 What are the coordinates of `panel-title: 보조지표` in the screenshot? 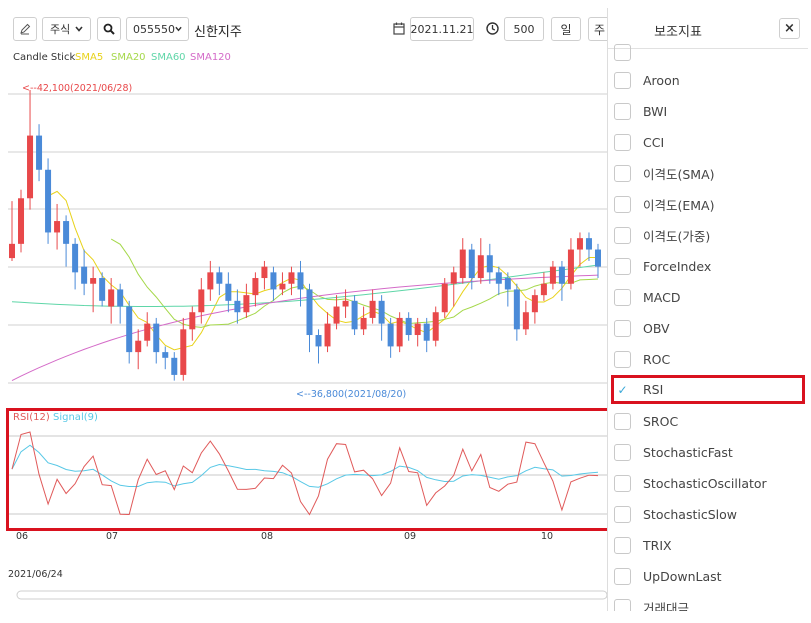 It's located at (678, 32).